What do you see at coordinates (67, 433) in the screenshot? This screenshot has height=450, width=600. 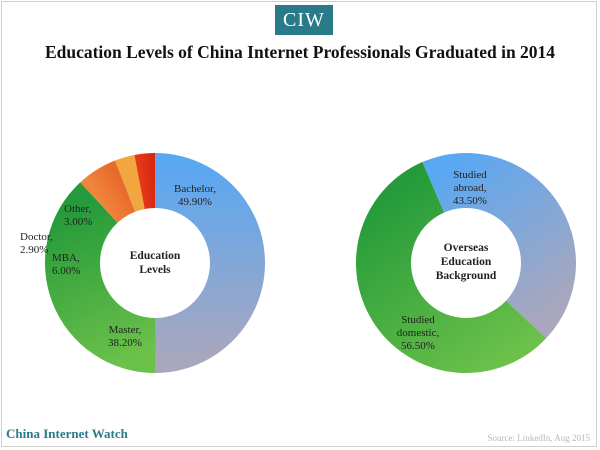 I see `brand-name: China Internet Watch` at bounding box center [67, 433].